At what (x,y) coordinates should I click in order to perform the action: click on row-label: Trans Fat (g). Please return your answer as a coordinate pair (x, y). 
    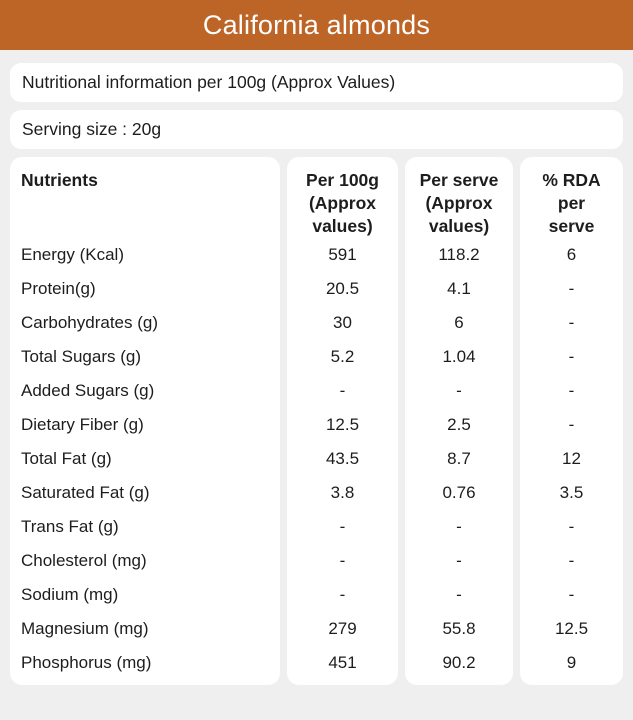
    Looking at the image, I should click on (70, 526).